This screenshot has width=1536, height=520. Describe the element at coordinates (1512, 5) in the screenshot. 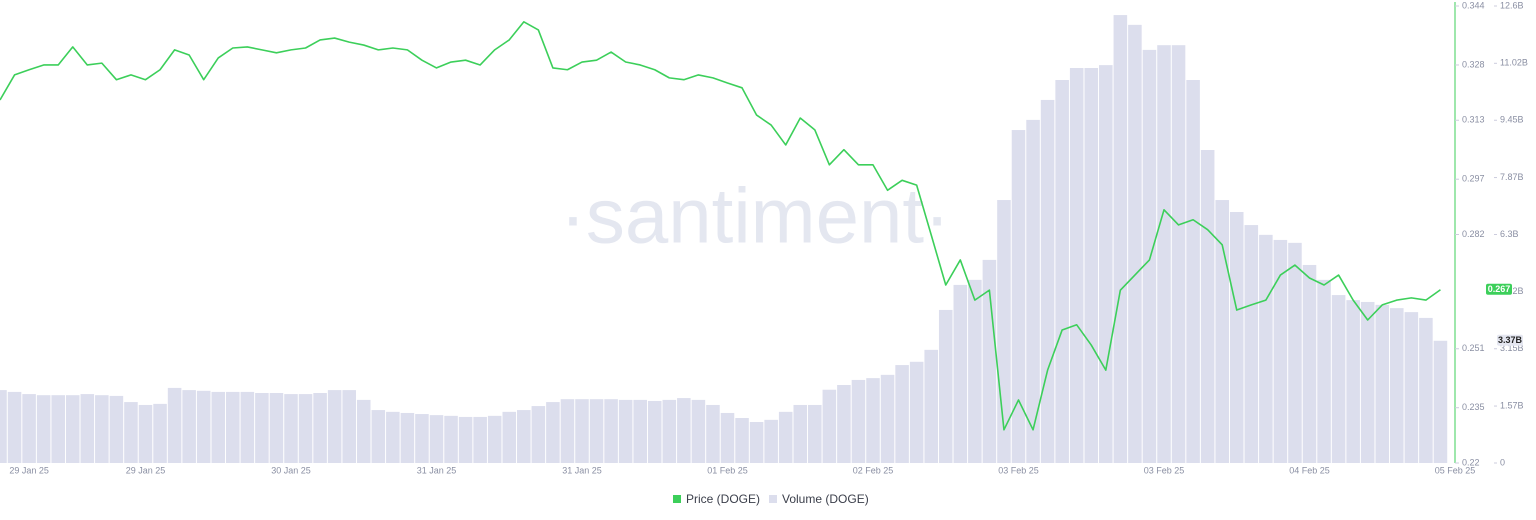

I see `y2-tick-label: 12.6B` at that location.